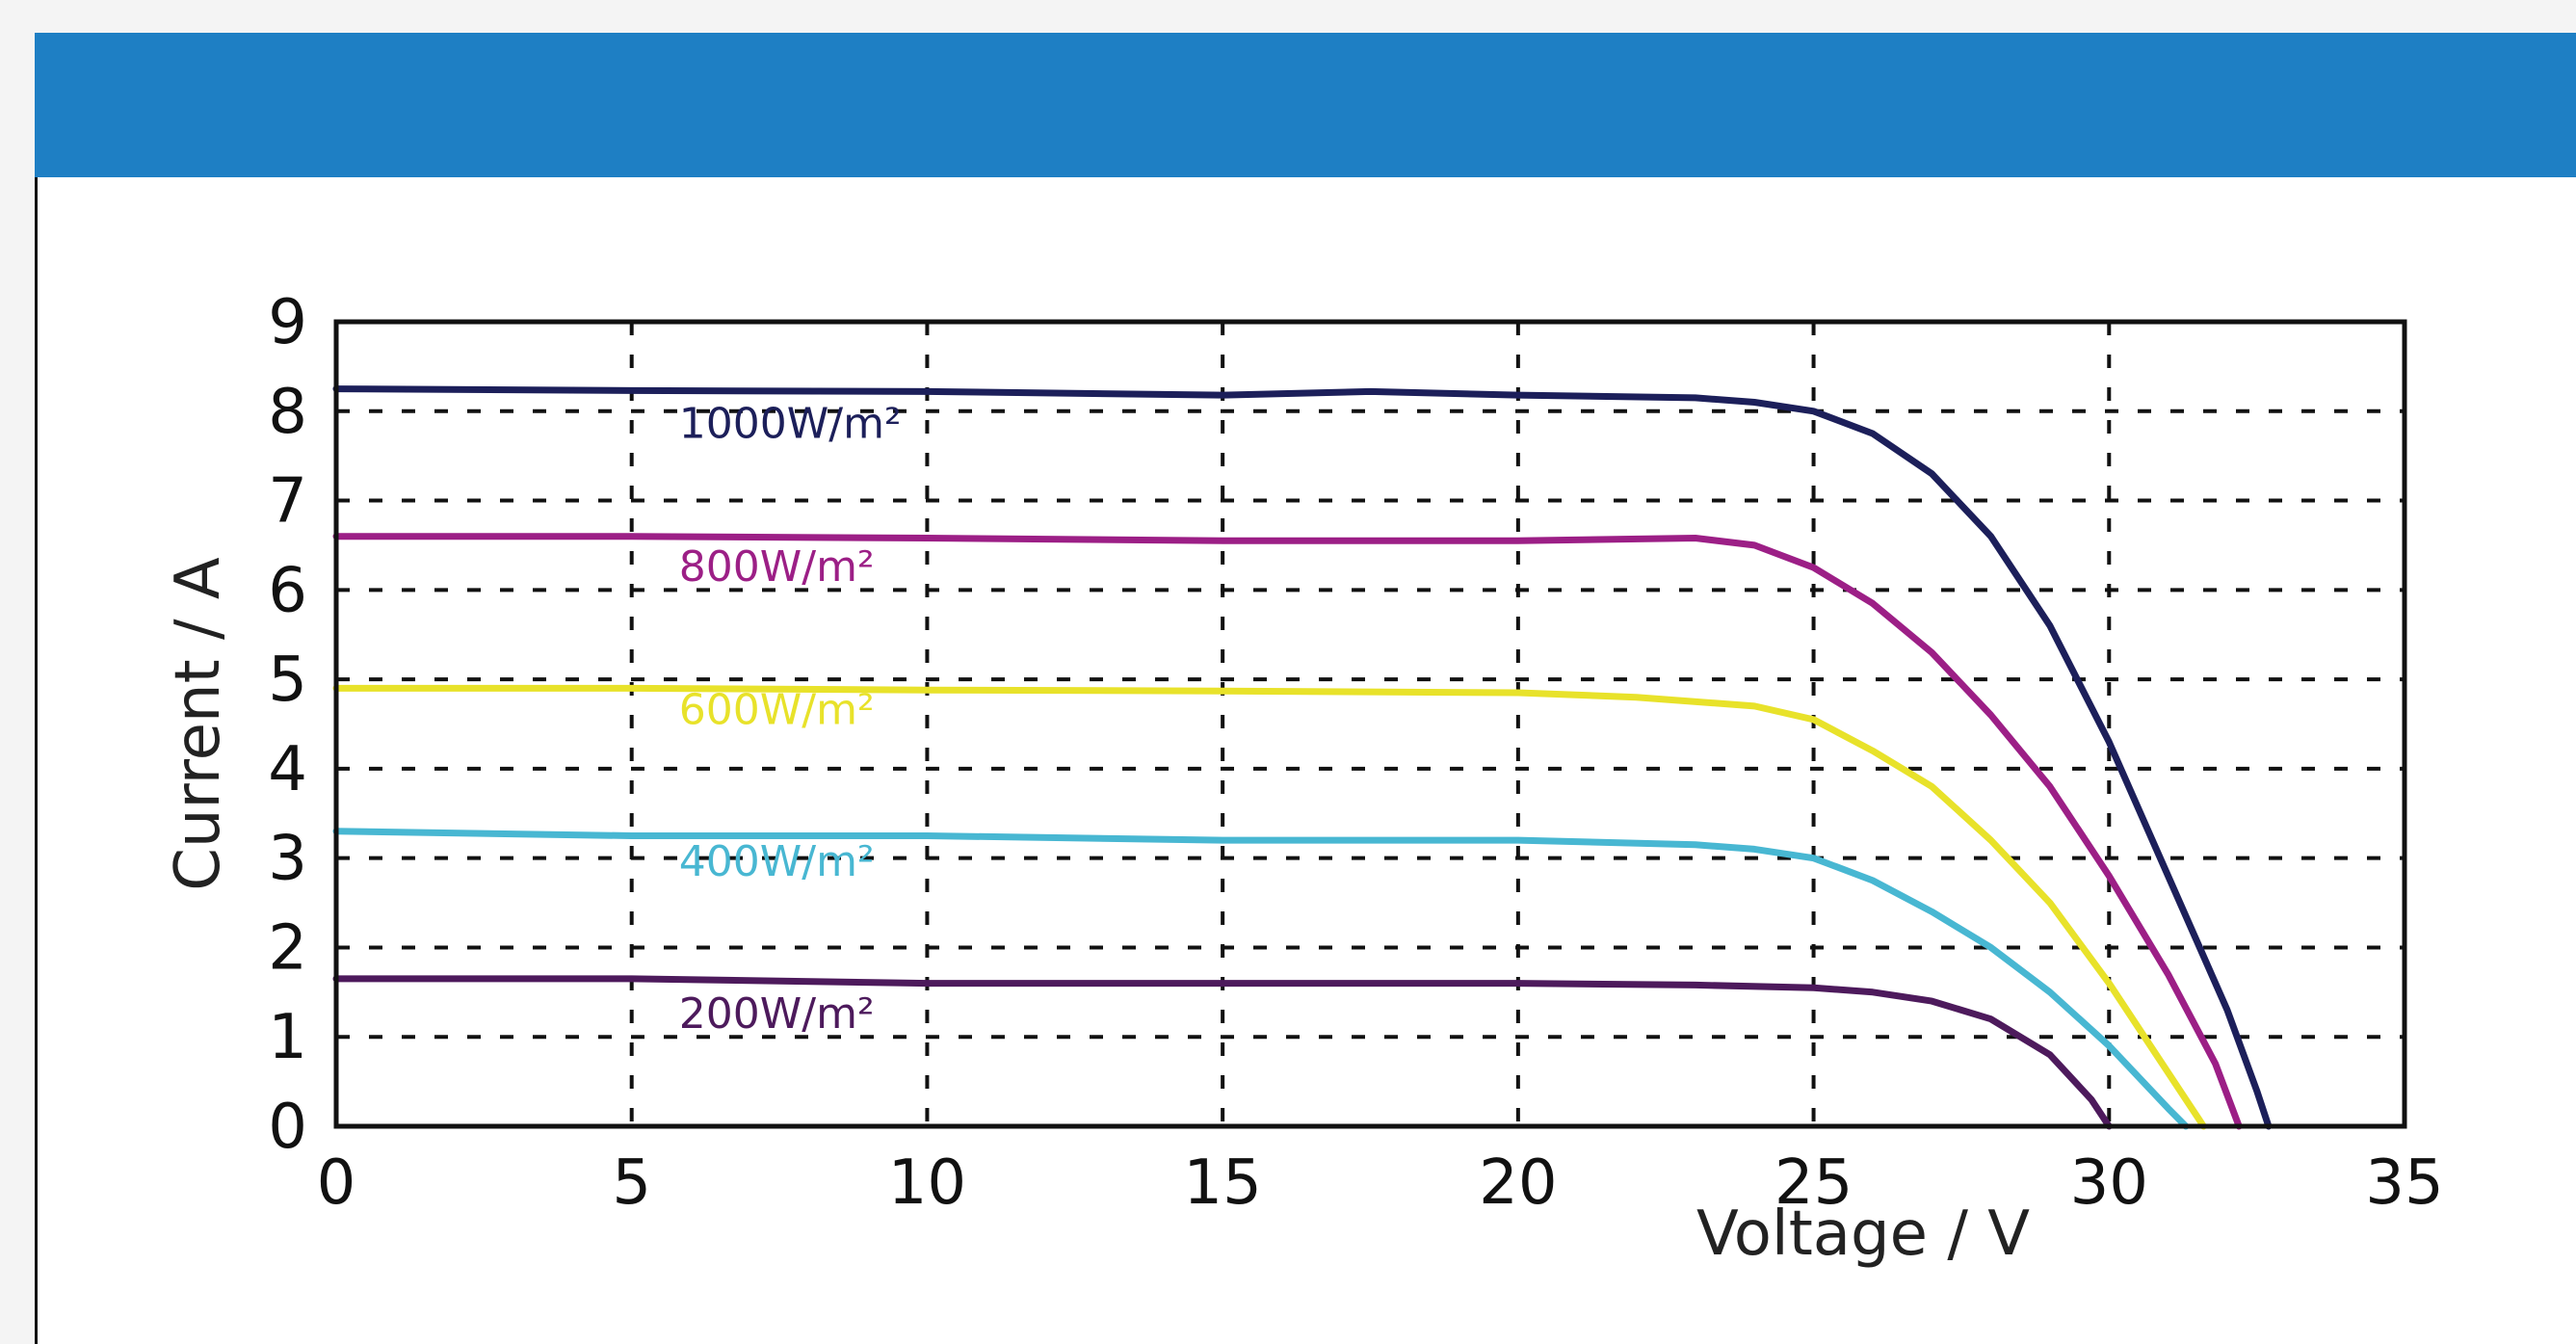 The height and width of the screenshot is (1344, 2576). I want to click on series-line, so click(1222, 1053).